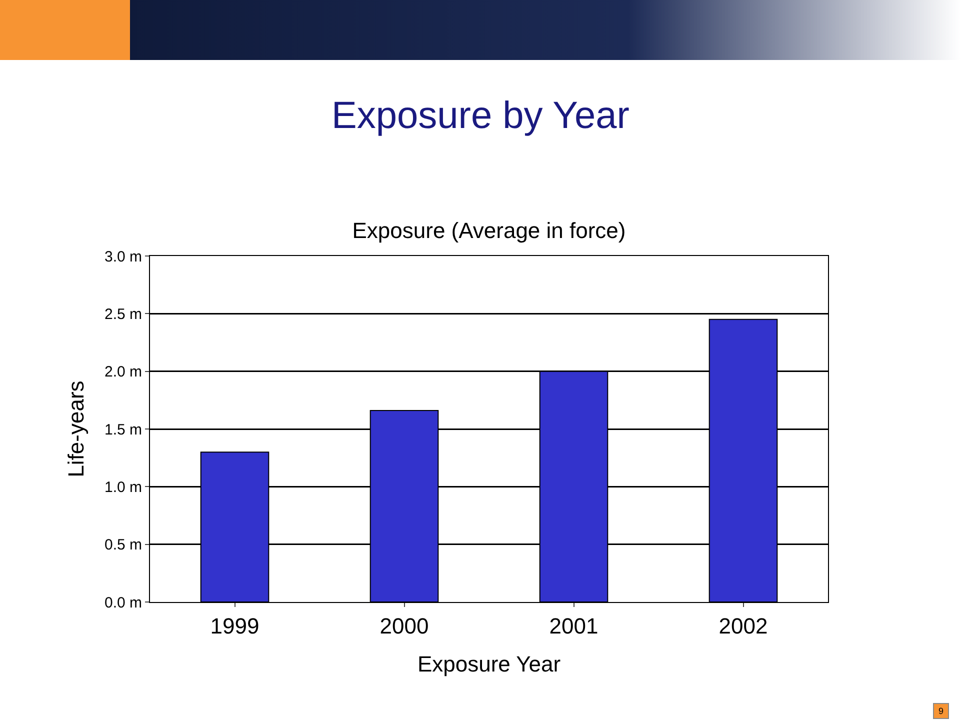  I want to click on chart-subtitle: Exposure (Average in force), so click(489, 231).